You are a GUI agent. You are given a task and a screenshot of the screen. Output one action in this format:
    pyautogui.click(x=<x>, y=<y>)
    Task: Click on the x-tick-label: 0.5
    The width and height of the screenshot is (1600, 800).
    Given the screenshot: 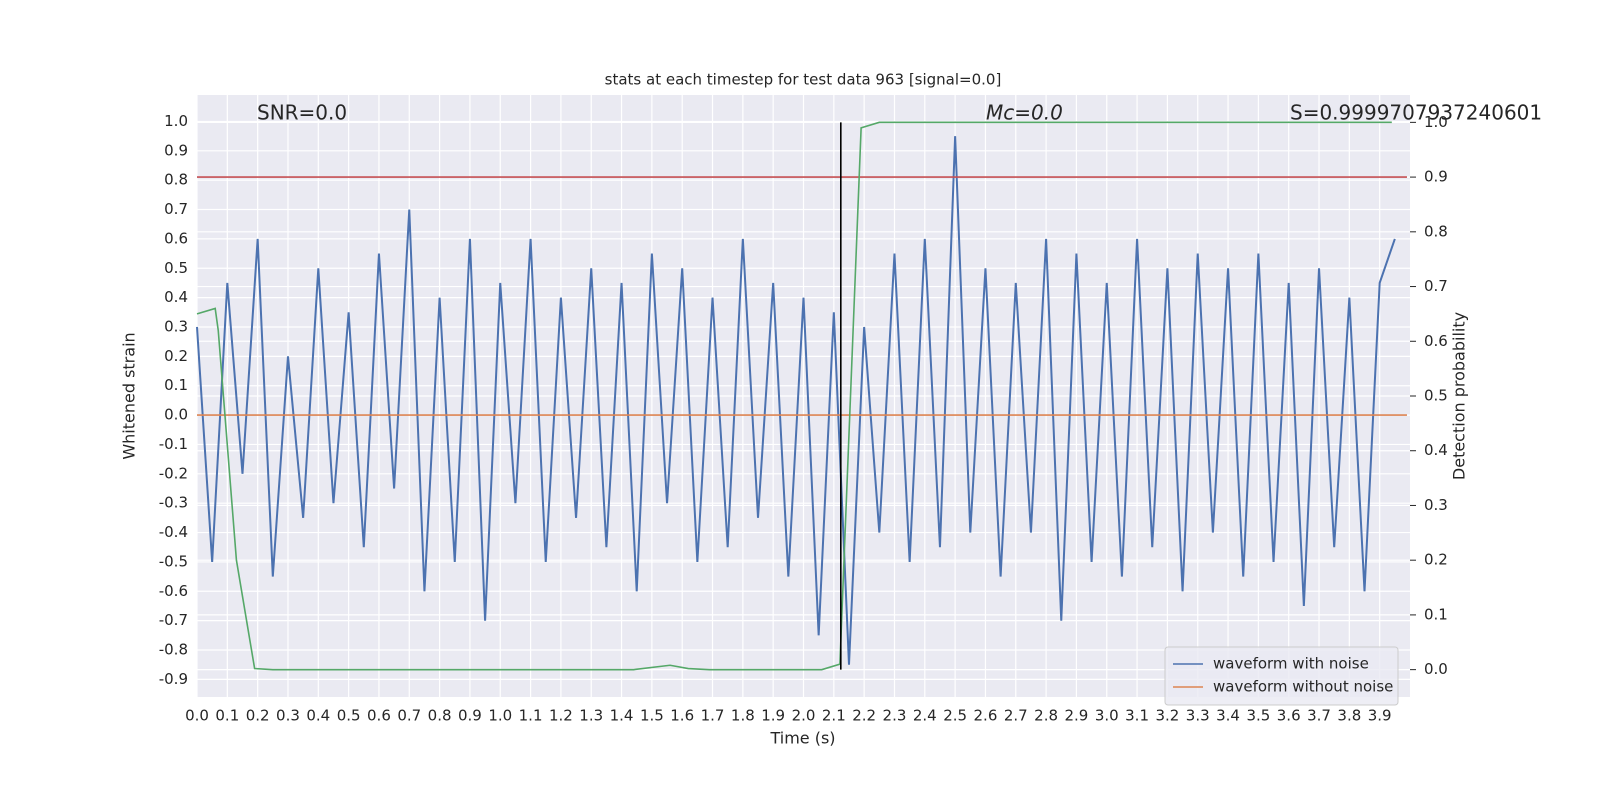 What is the action you would take?
    pyautogui.click(x=349, y=716)
    